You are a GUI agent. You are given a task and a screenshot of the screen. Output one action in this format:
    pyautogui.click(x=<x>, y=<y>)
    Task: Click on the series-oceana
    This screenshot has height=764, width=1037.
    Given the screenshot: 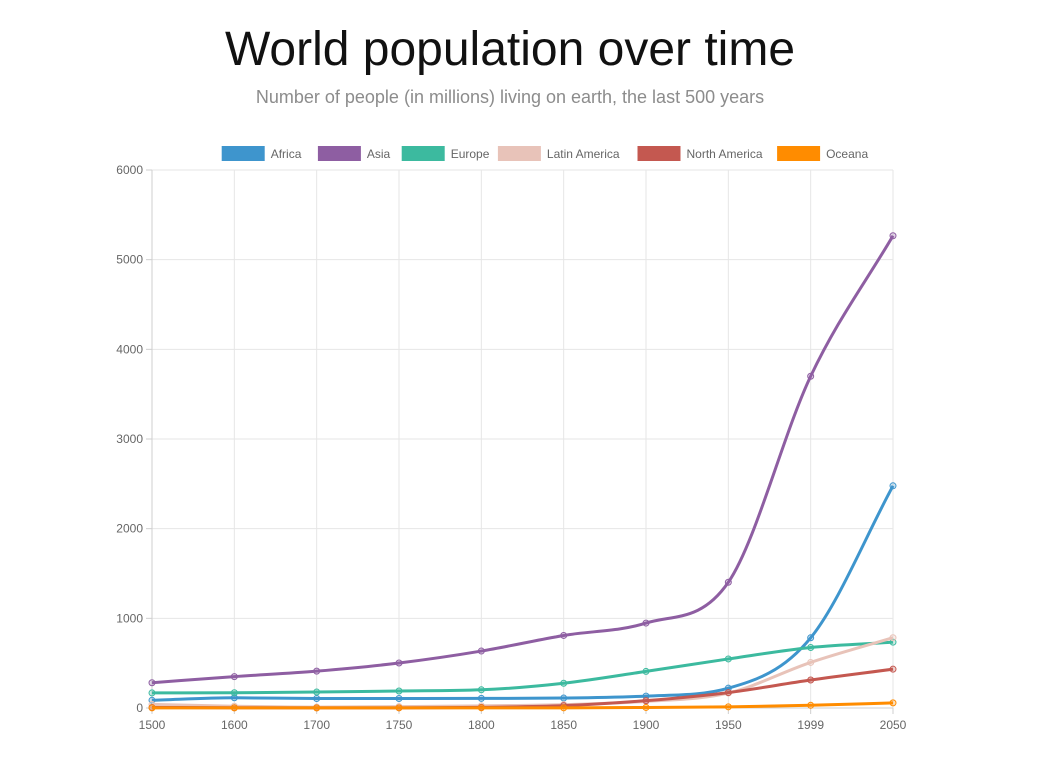 What is the action you would take?
    pyautogui.click(x=522, y=705)
    